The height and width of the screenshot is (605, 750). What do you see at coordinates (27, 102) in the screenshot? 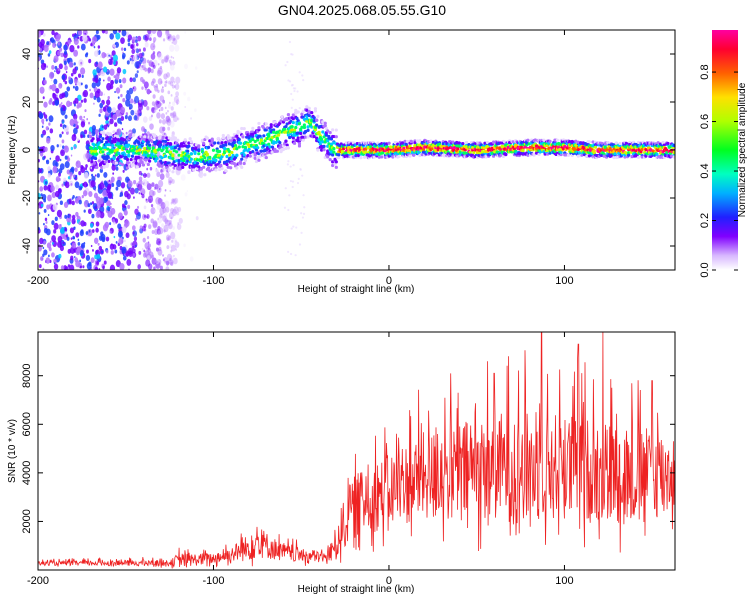
I see `spectrogram-ytick-label: 20` at bounding box center [27, 102].